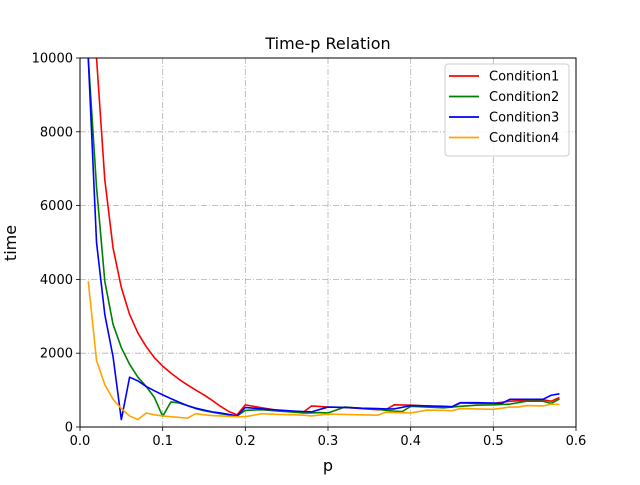  Describe the element at coordinates (524, 118) in the screenshot. I see `legend-label: Condition3` at that location.